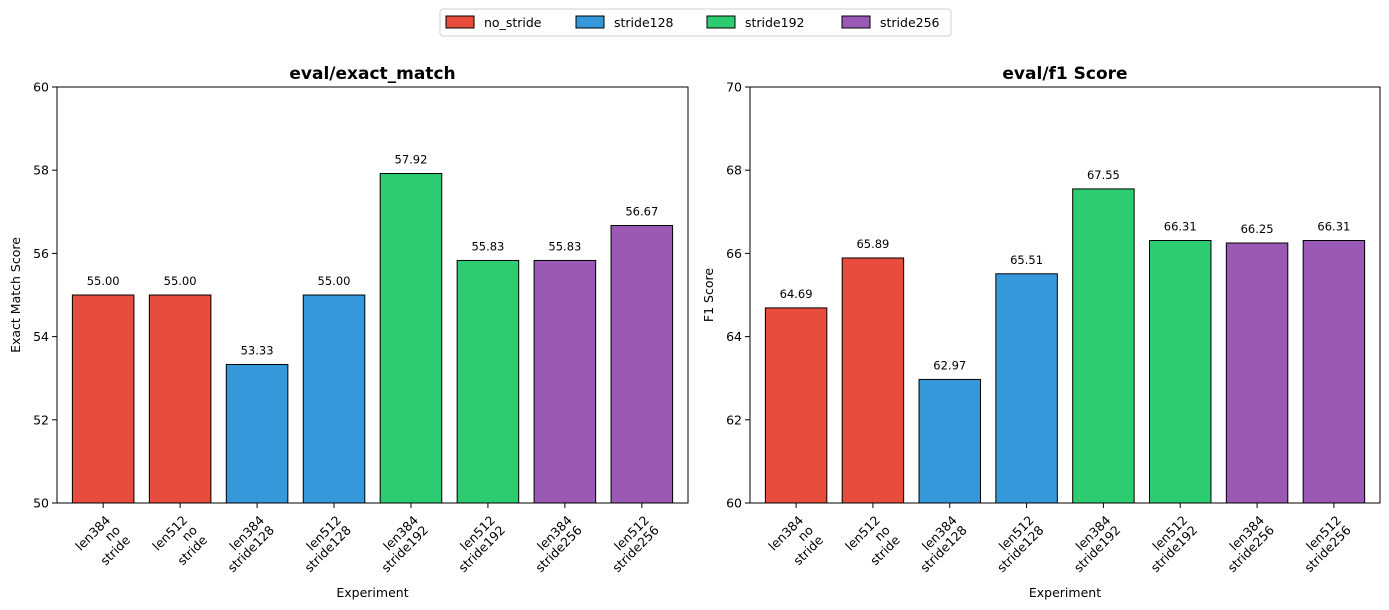 The height and width of the screenshot is (610, 1389). I want to click on legend-frame, so click(695, 22).